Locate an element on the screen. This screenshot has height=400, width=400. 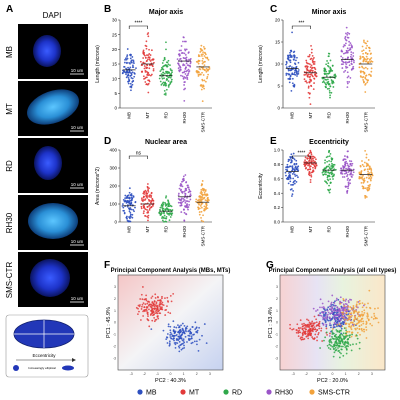
y-tick-label: 15 is located at coordinates (278, 42).